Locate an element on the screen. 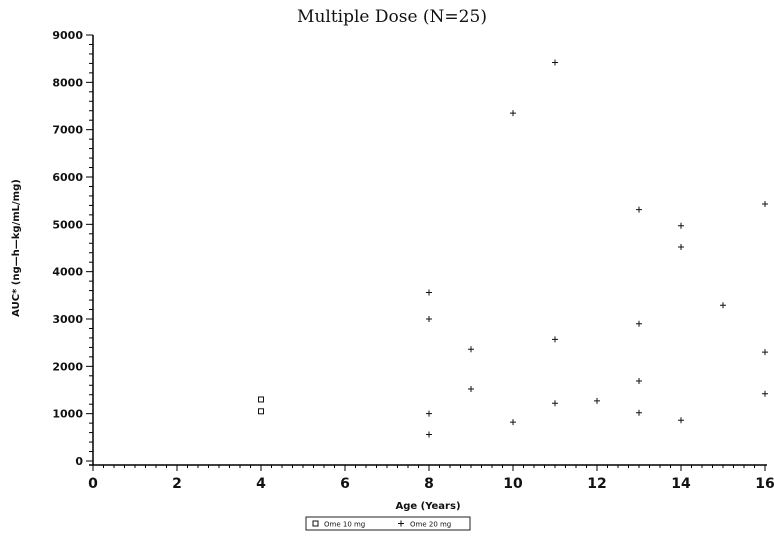 The width and height of the screenshot is (774, 537). y-tick-label: 5000 is located at coordinates (67, 224).